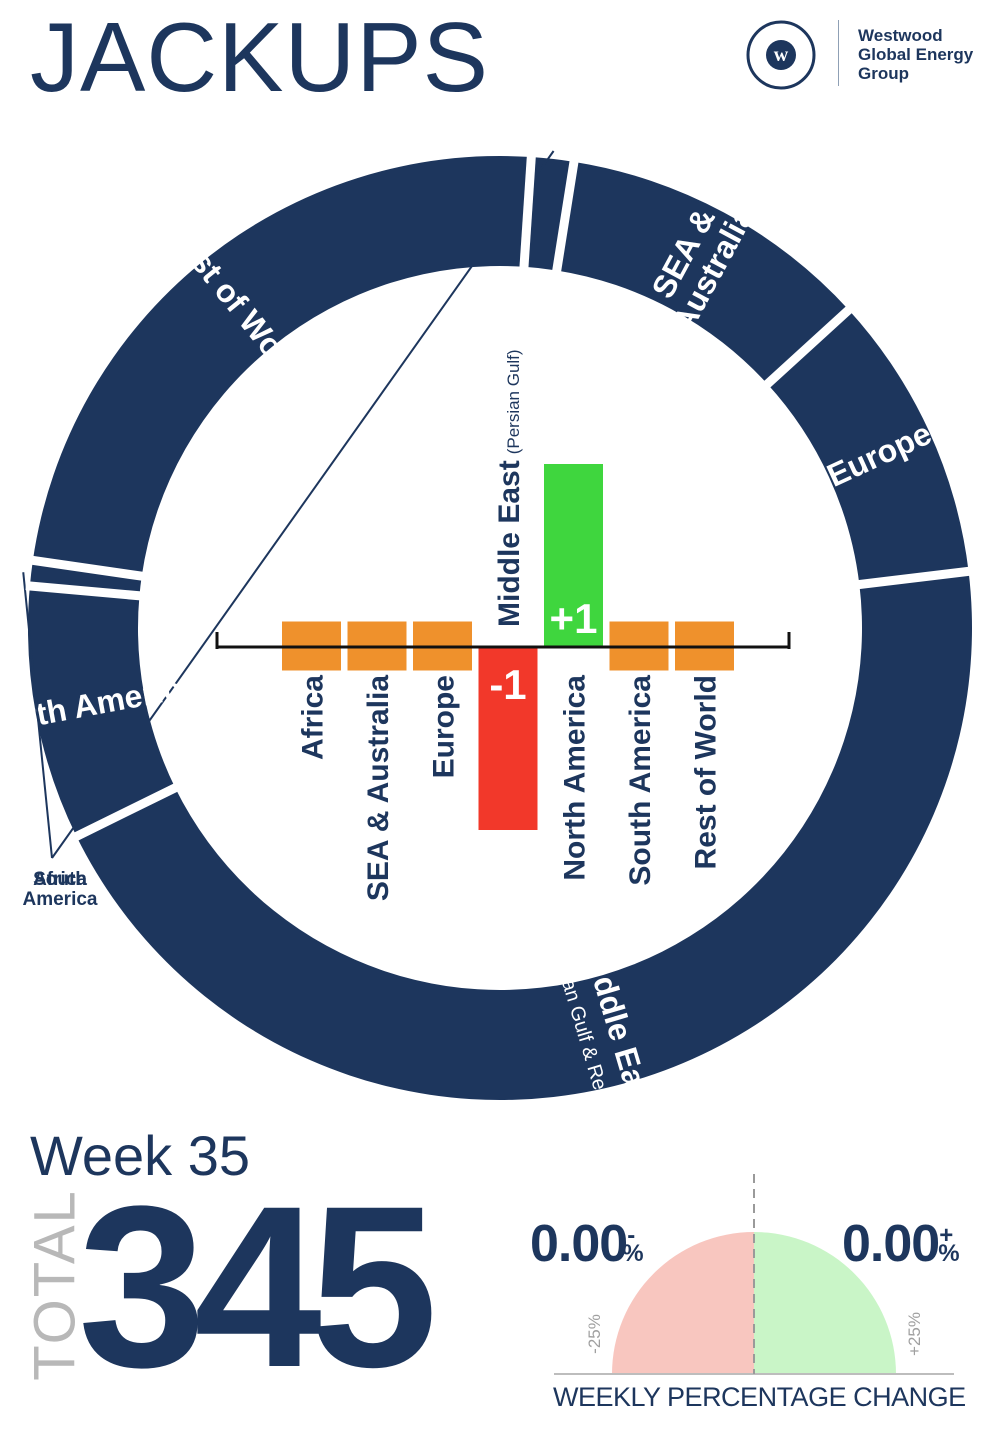  What do you see at coordinates (444, 726) in the screenshot?
I see `bar-category-label: Europe` at bounding box center [444, 726].